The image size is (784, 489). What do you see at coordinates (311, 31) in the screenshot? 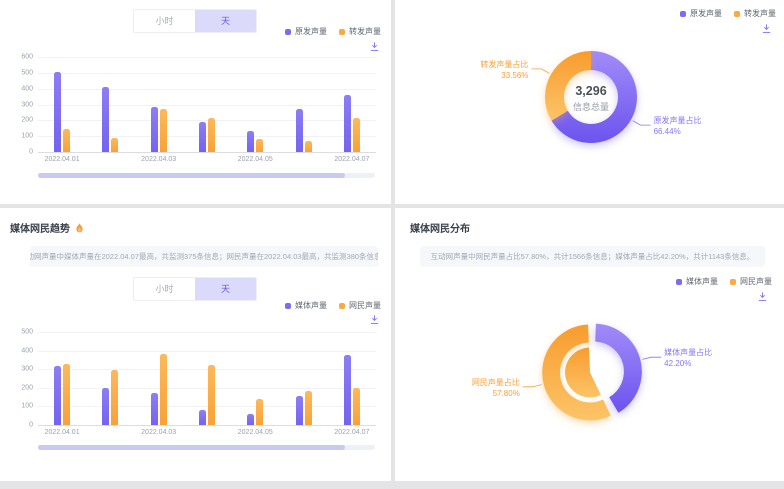
I see `legend-label: 原发声量` at bounding box center [311, 31].